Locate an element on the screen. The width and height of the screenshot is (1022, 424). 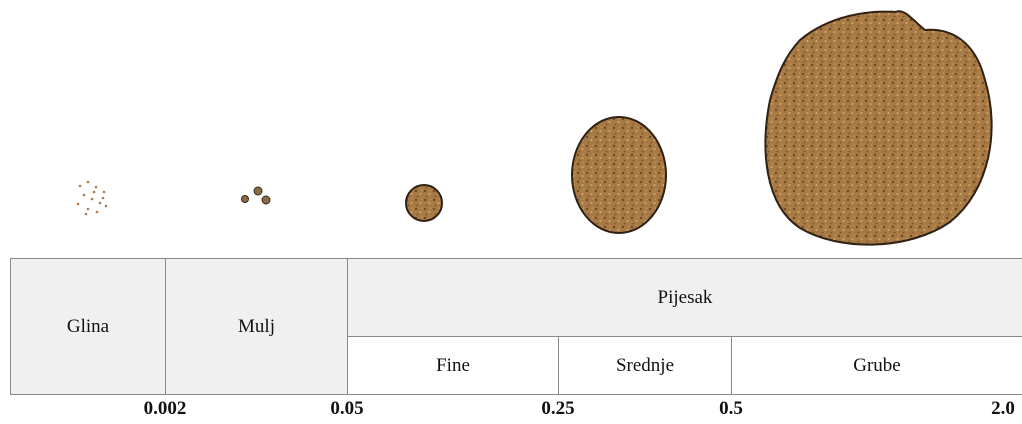
scale-label: 2.0 is located at coordinates (1003, 408).